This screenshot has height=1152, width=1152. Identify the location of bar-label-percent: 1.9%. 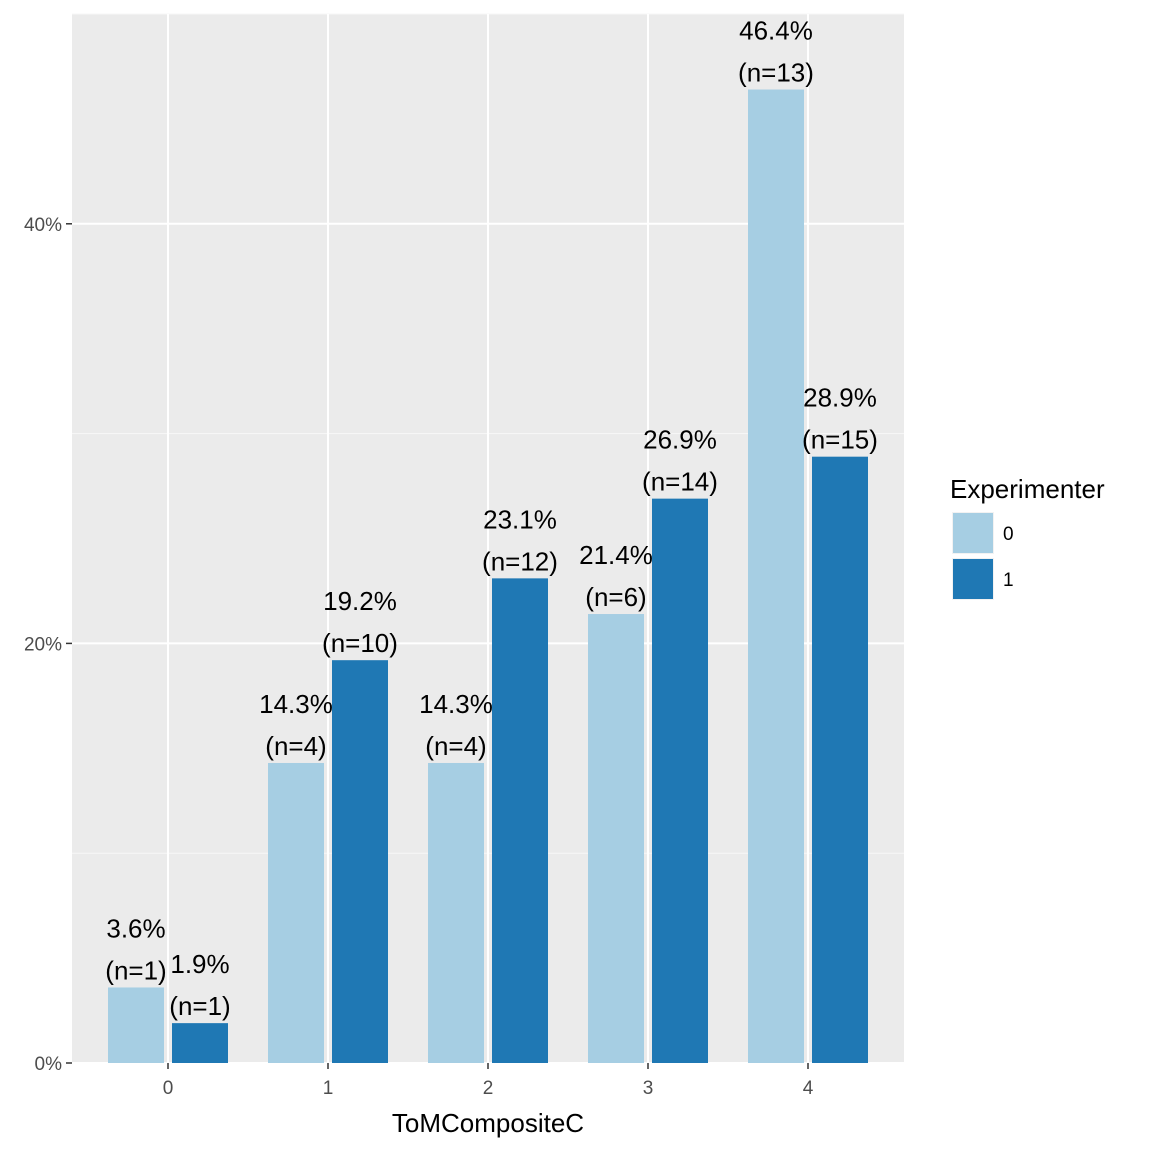
(199, 964).